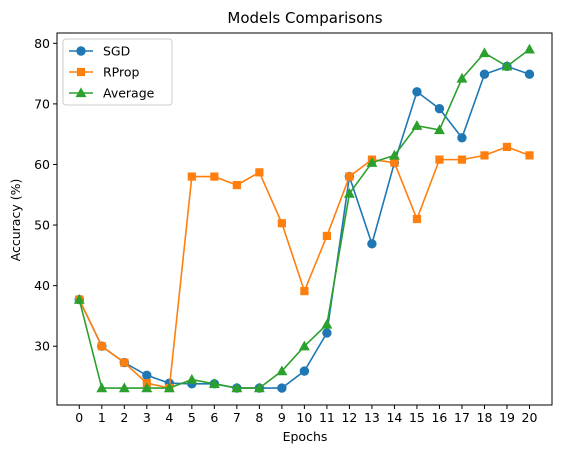 This screenshot has height=455, width=562. I want to click on y-axis: 30 40 50 60 70 80, so click(45, 195).